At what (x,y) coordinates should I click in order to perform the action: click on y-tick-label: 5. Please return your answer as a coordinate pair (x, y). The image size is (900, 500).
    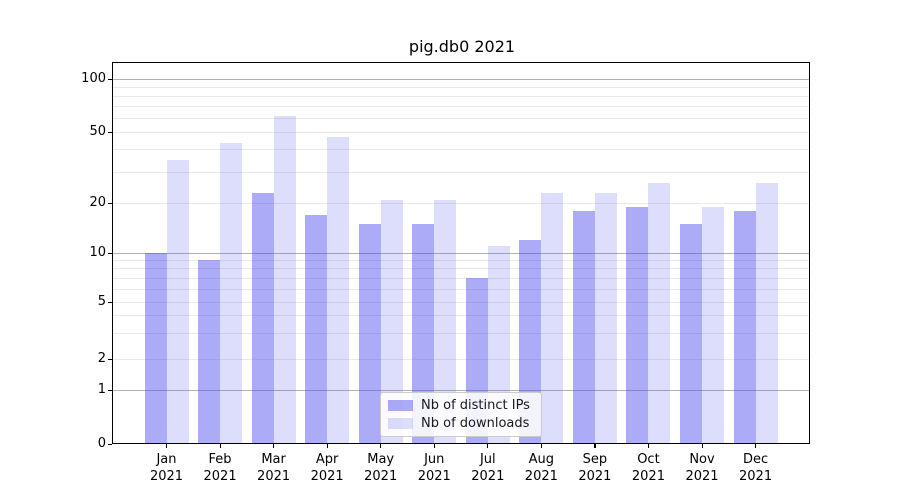
    Looking at the image, I should click on (101, 301).